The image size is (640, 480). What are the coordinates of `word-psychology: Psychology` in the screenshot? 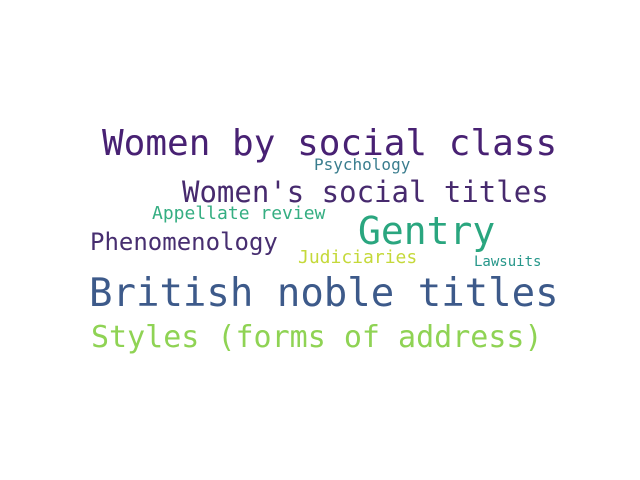 It's located at (362, 164).